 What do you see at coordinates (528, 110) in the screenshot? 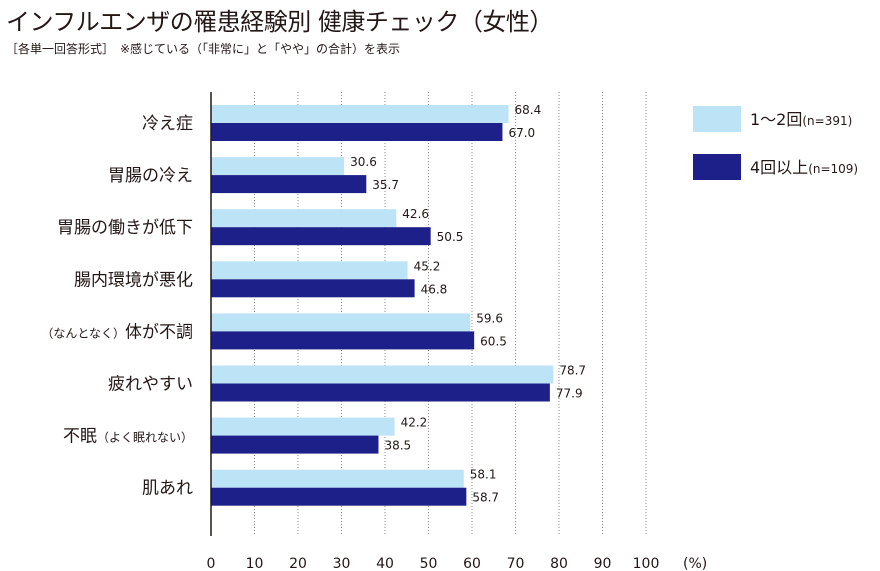
I see `data-label: 68.4` at bounding box center [528, 110].